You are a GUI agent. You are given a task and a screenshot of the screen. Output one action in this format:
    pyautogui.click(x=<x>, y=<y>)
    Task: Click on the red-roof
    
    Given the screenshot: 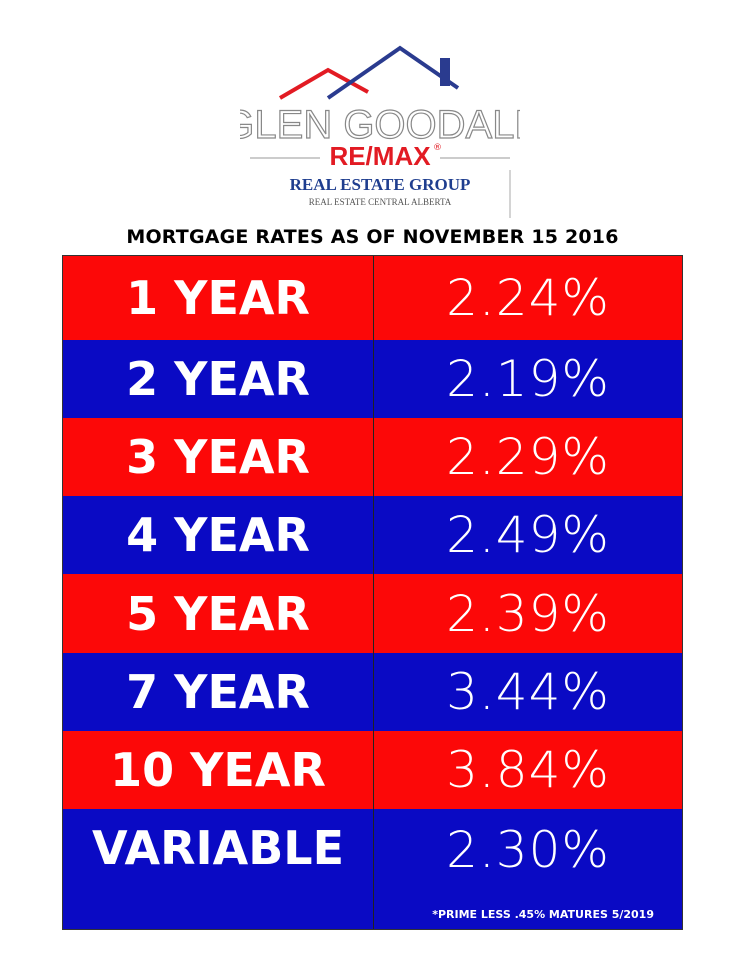 What is the action you would take?
    pyautogui.click(x=323, y=83)
    